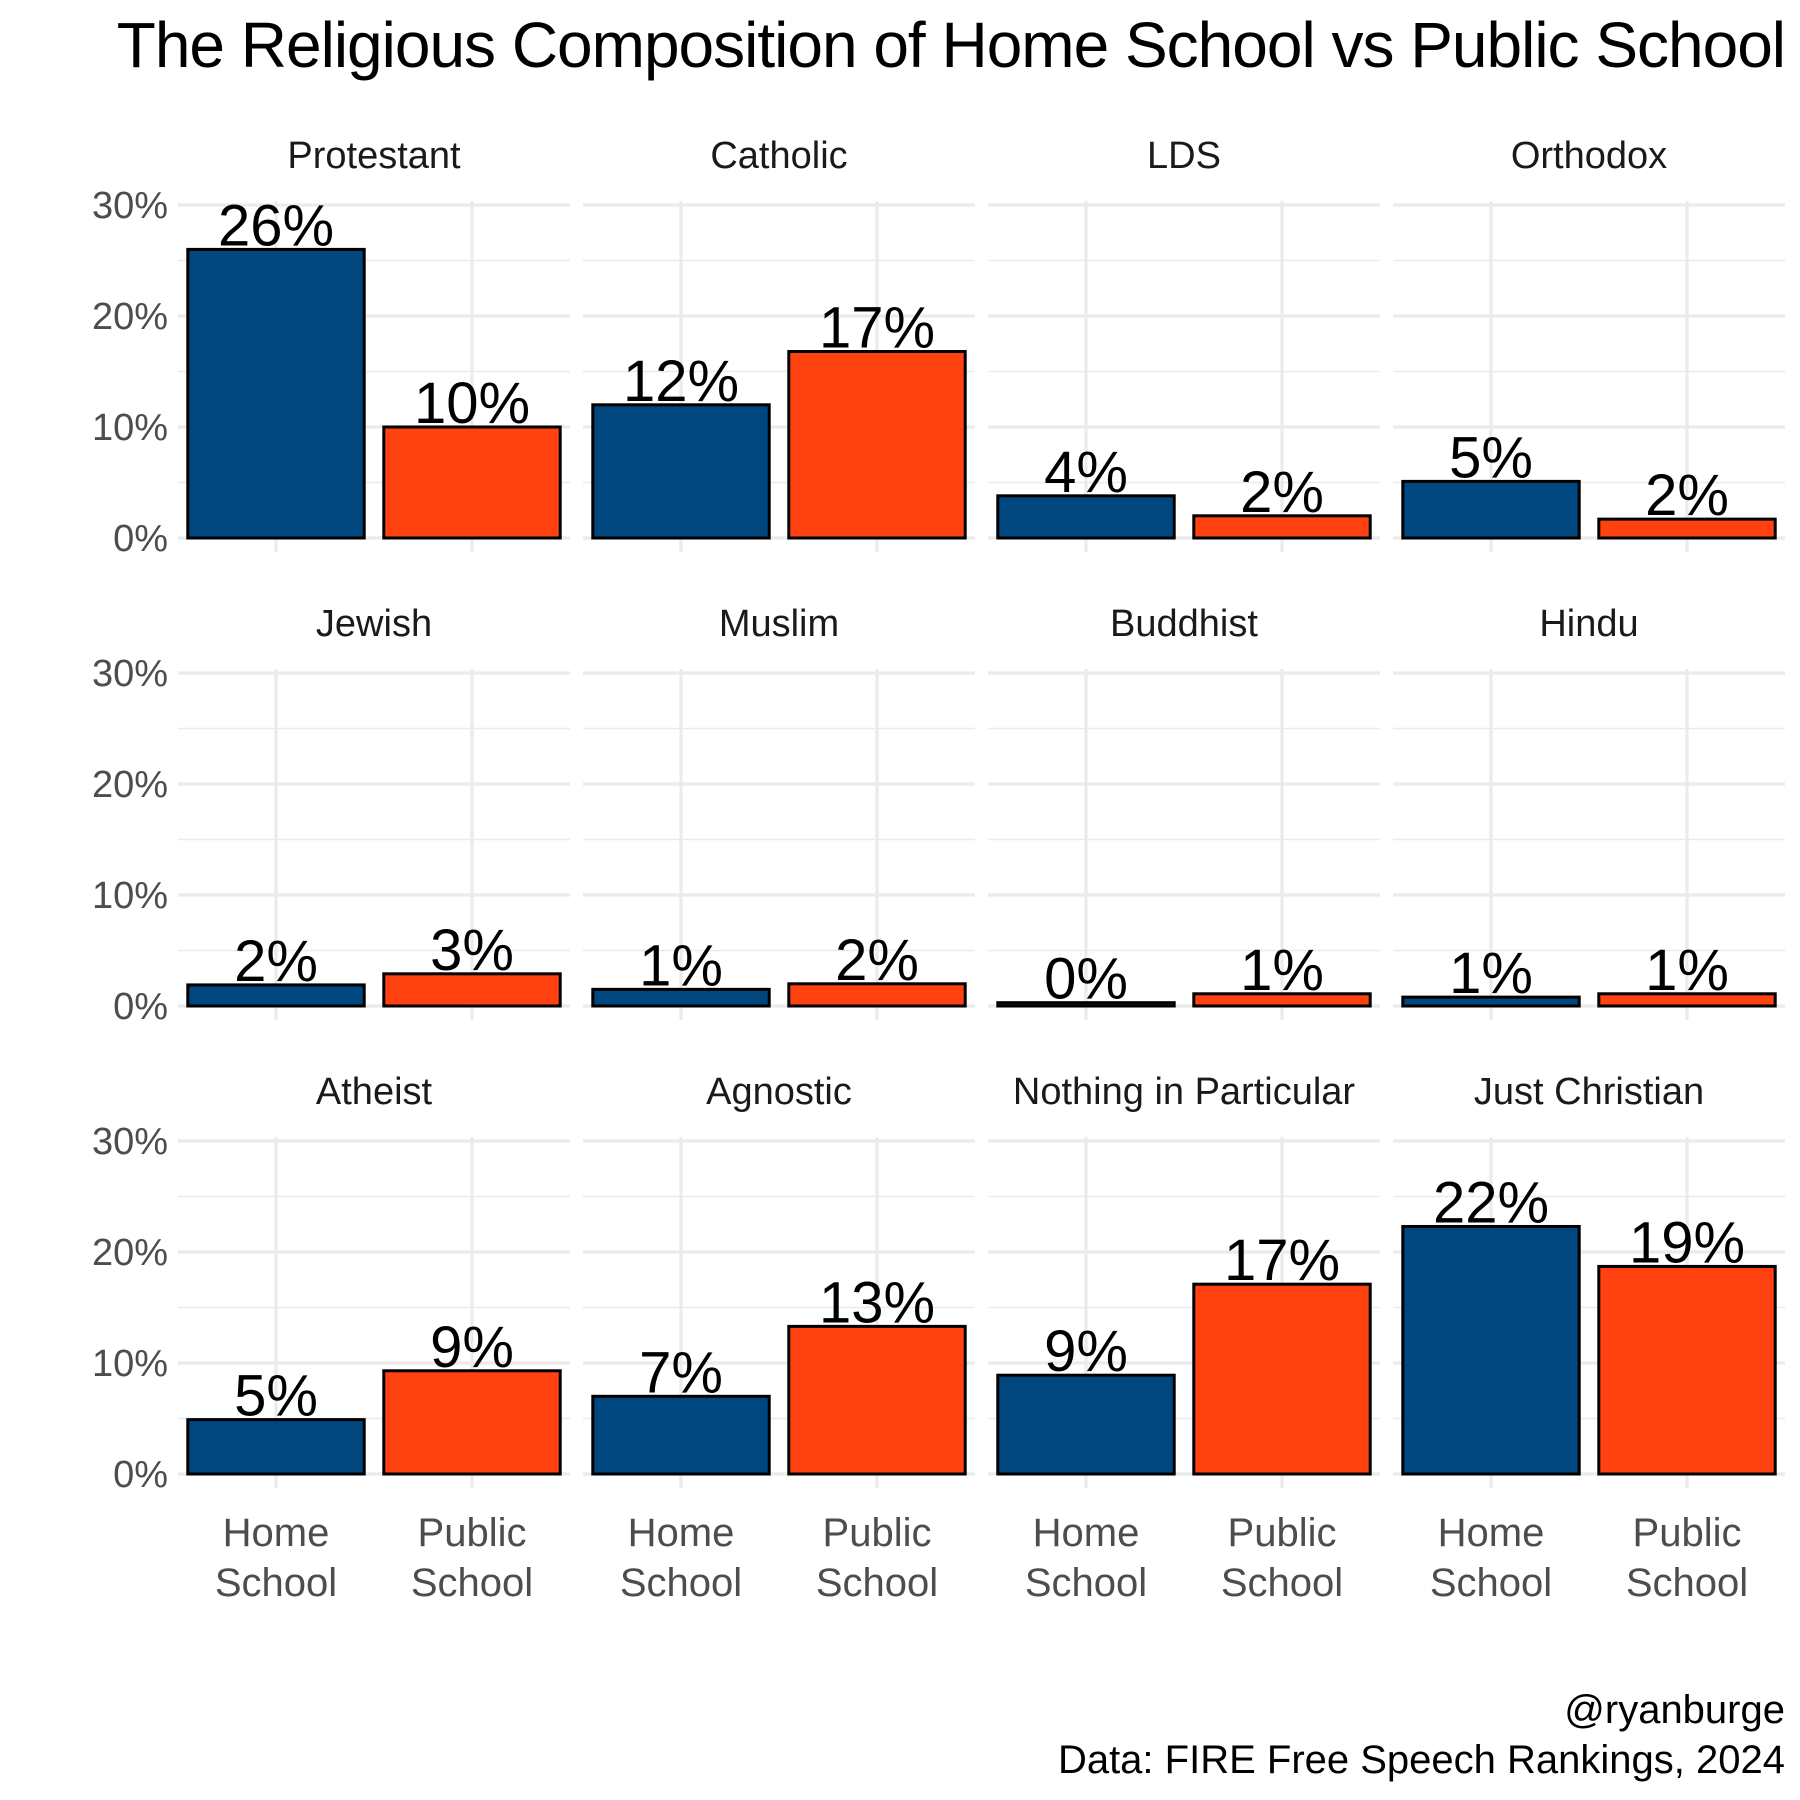  Describe the element at coordinates (1589, 156) in the screenshot. I see `panel-title-orthodox: Orthodox` at that location.